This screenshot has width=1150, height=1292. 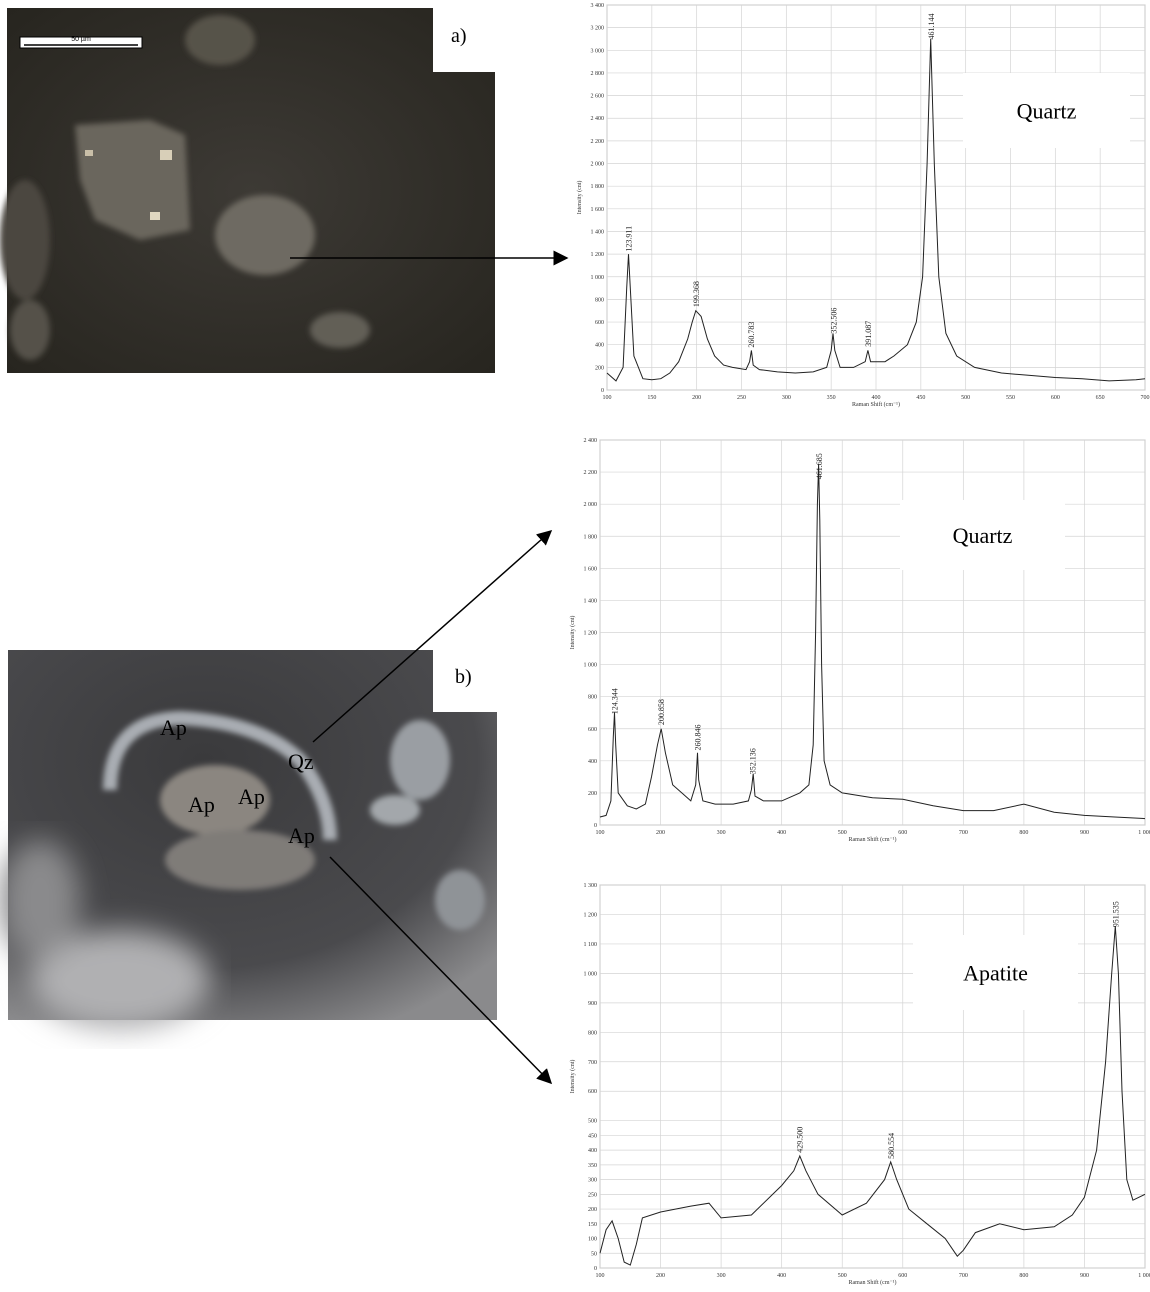 What do you see at coordinates (598, 255) in the screenshot?
I see `y-tick-label: 1 200` at bounding box center [598, 255].